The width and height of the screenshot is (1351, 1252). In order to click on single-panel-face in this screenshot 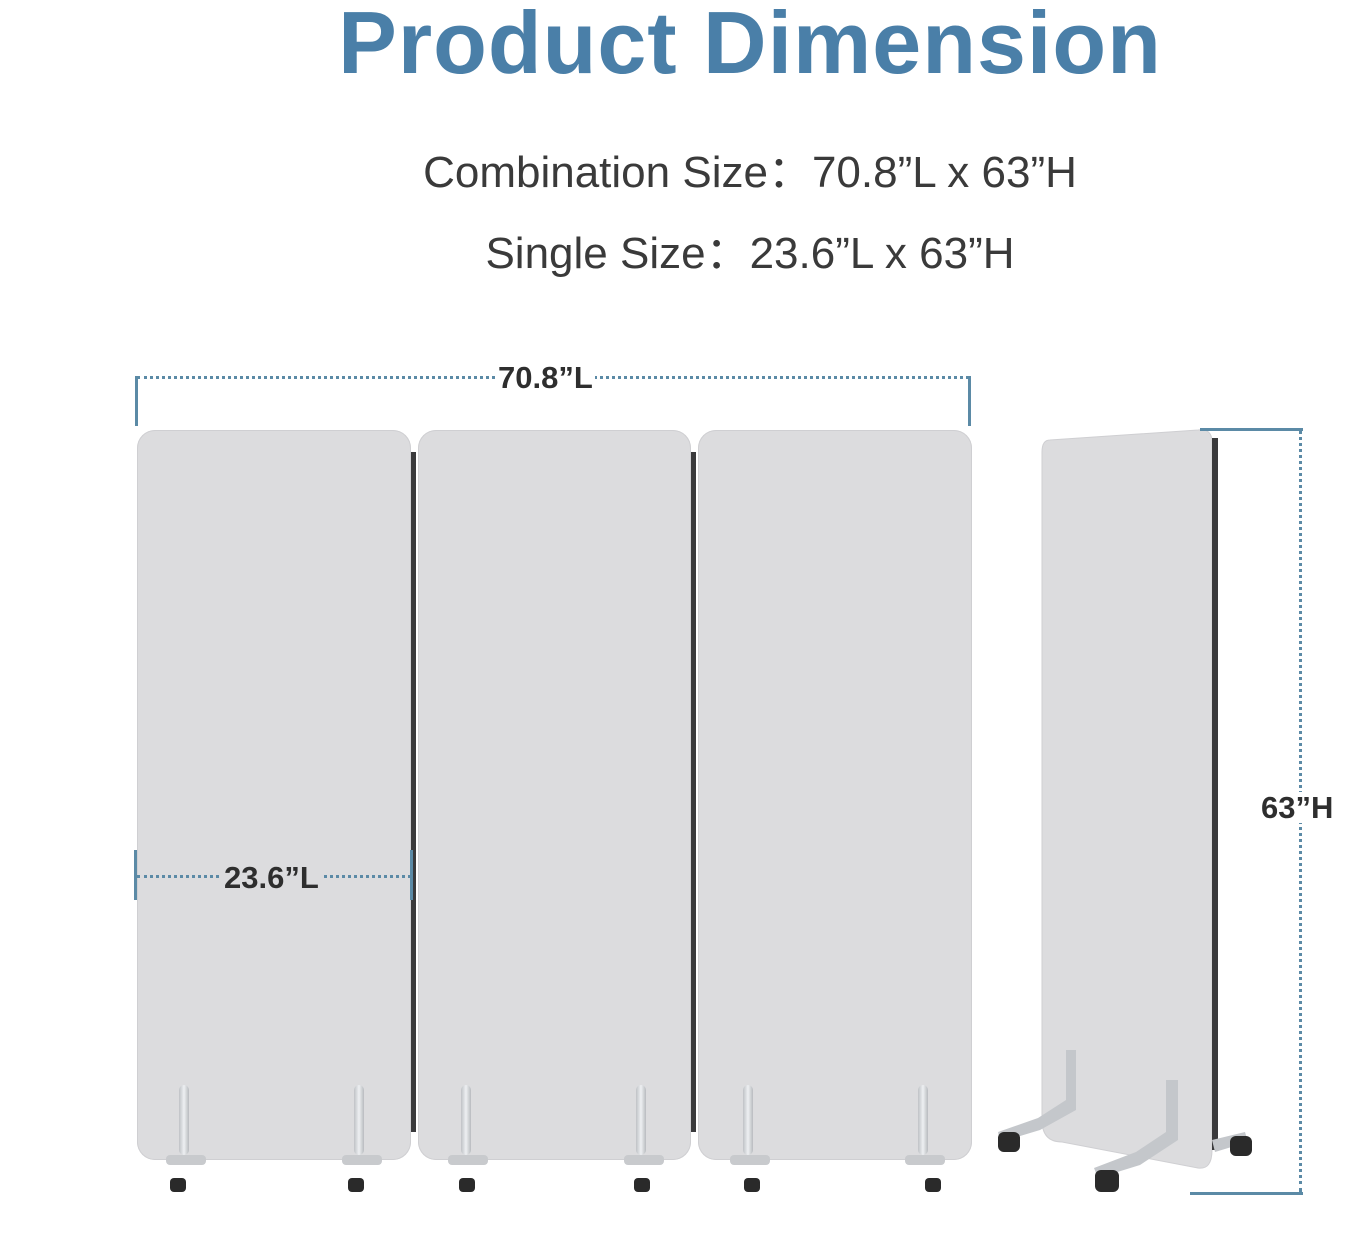, I will do `click(1127, 799)`.